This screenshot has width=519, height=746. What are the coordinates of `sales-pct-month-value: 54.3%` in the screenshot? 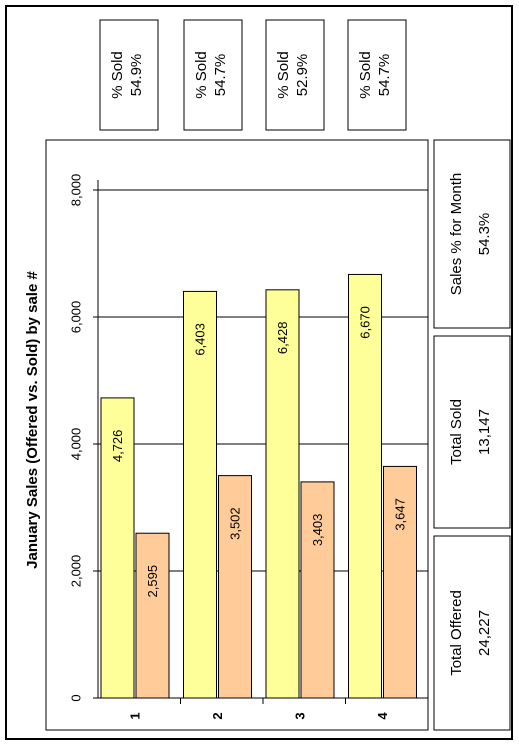 It's located at (484, 234).